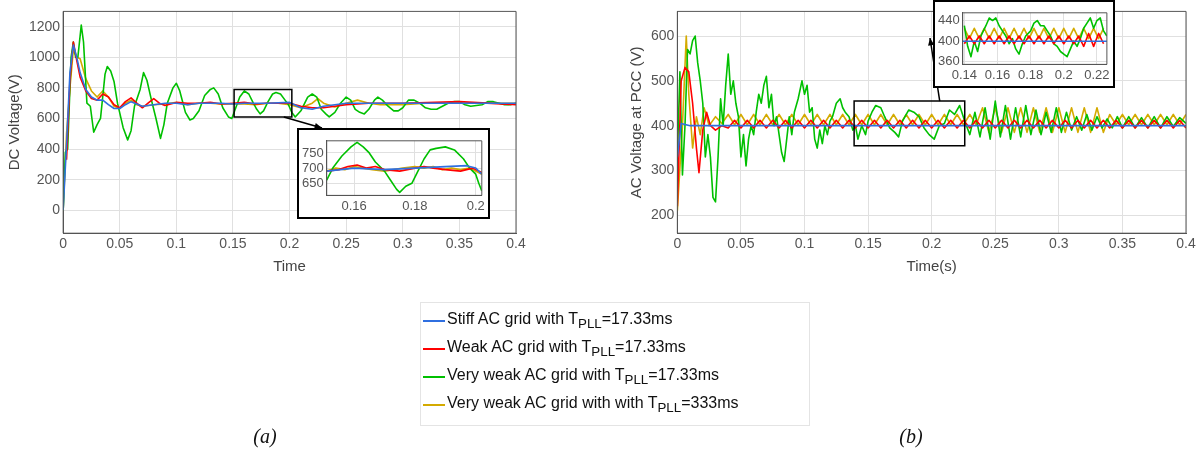  Describe the element at coordinates (583, 377) in the screenshot. I see `legend-label: Very weak AC grid with T$_{PLL}$=17.33ms` at that location.